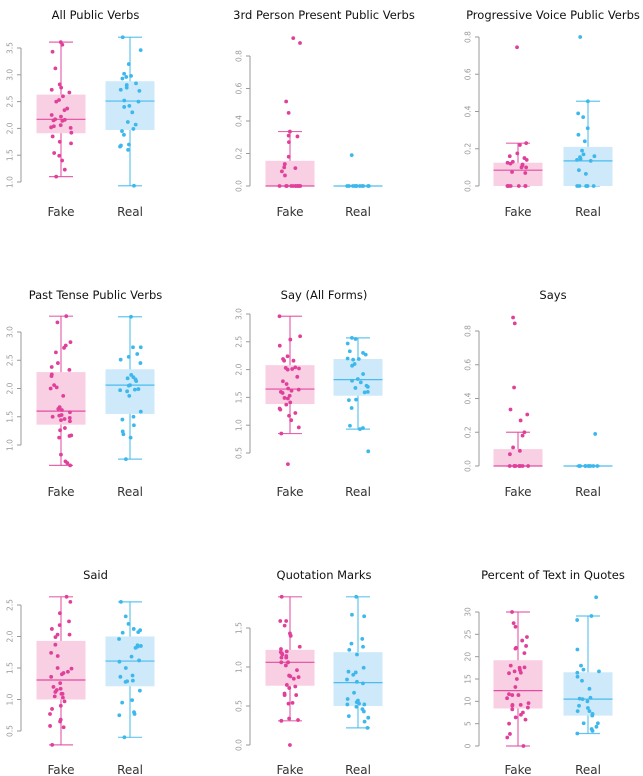  I want to click on y-tick-label: 2.0, so click(10, 636).